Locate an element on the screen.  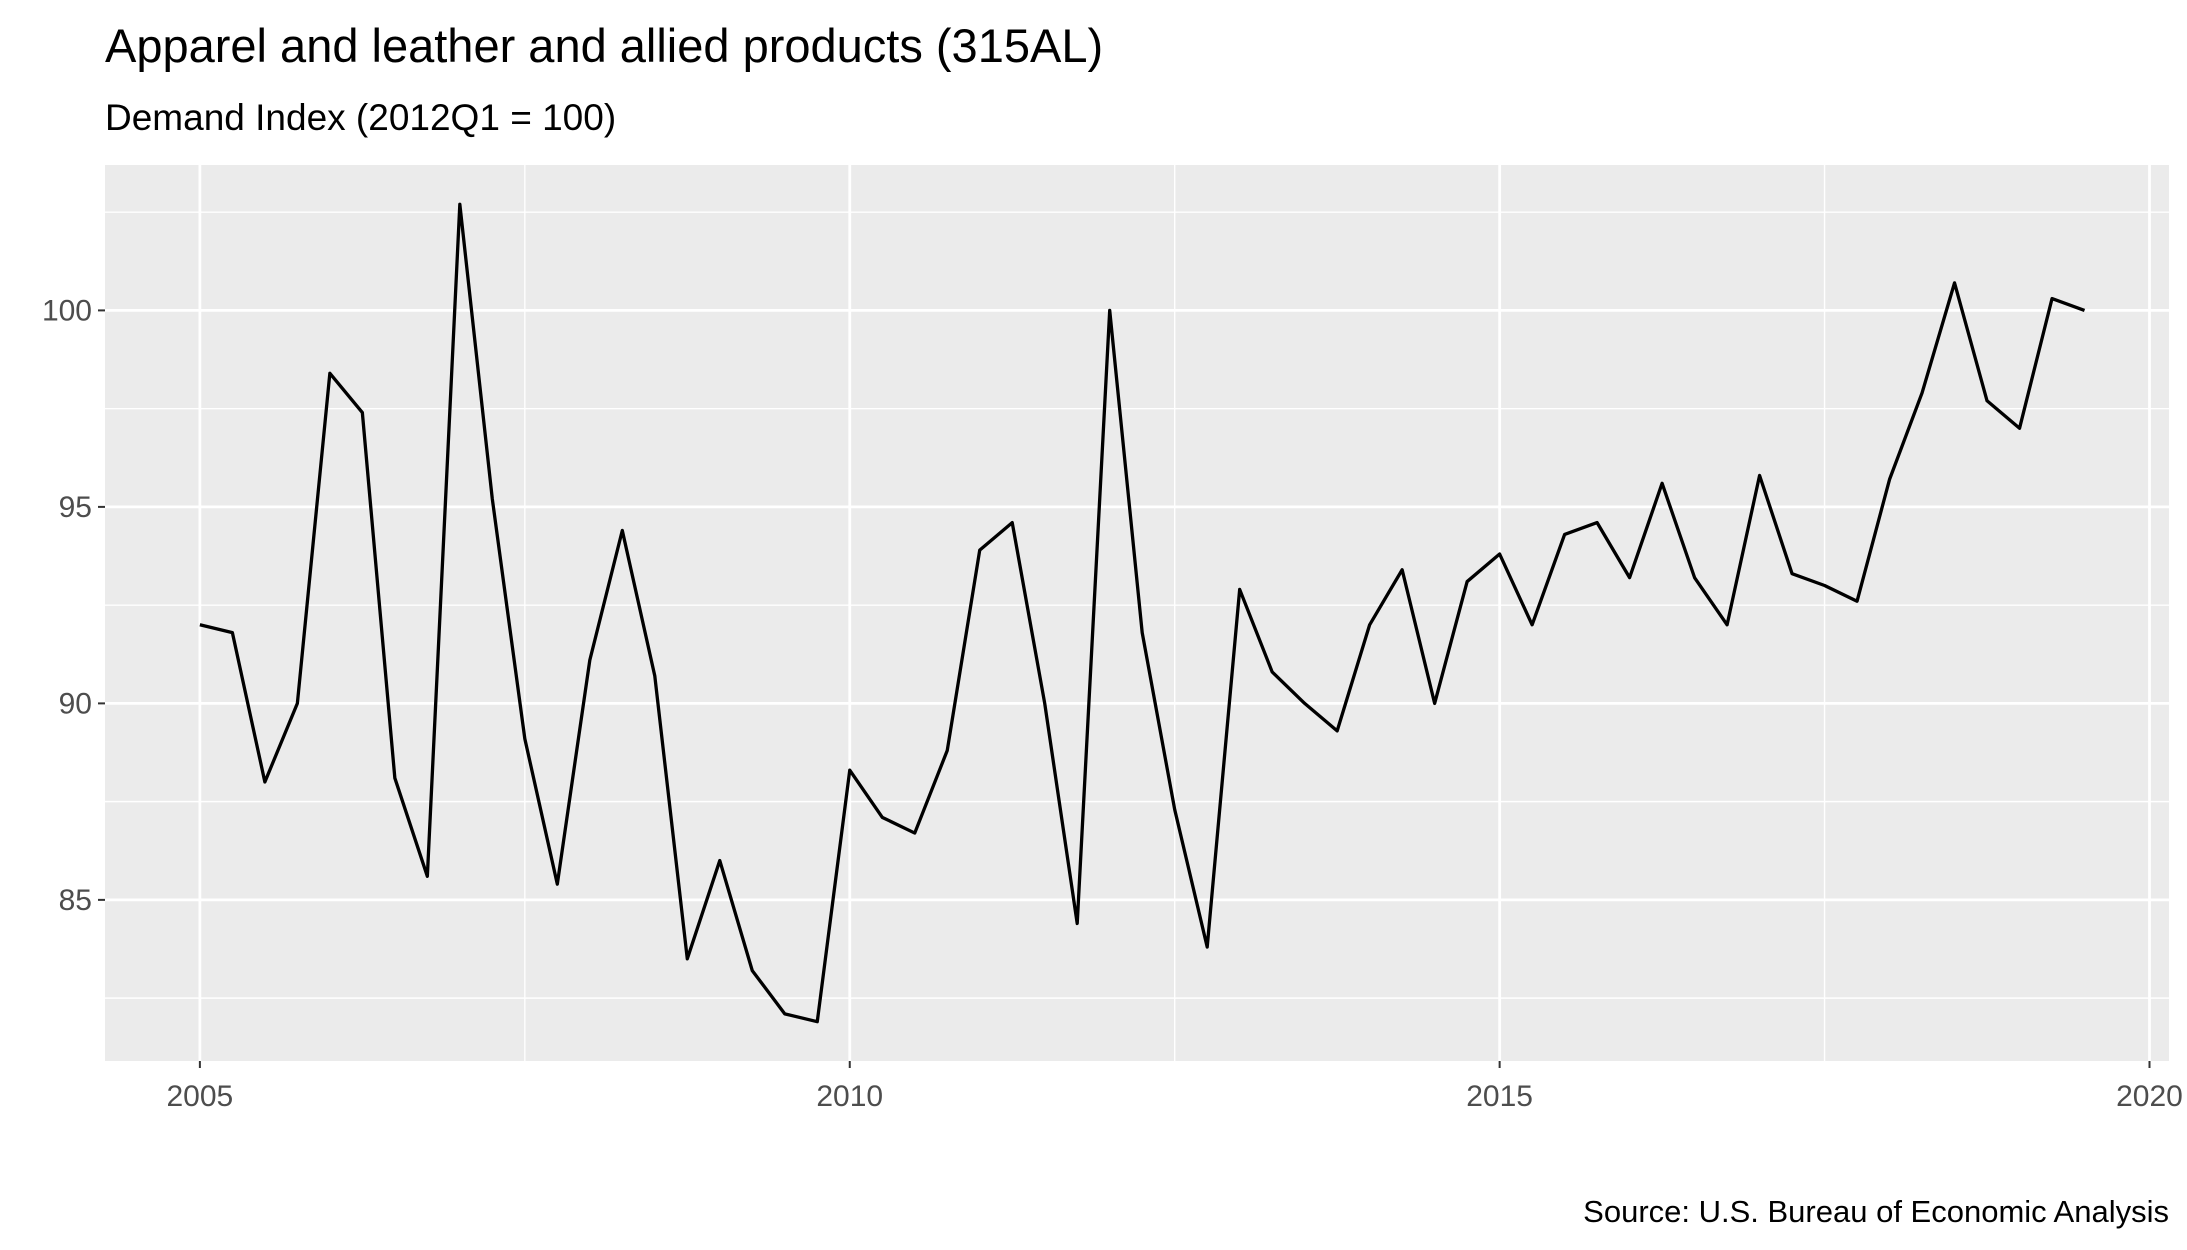
x-tick-label: 2005 is located at coordinates (200, 1096).